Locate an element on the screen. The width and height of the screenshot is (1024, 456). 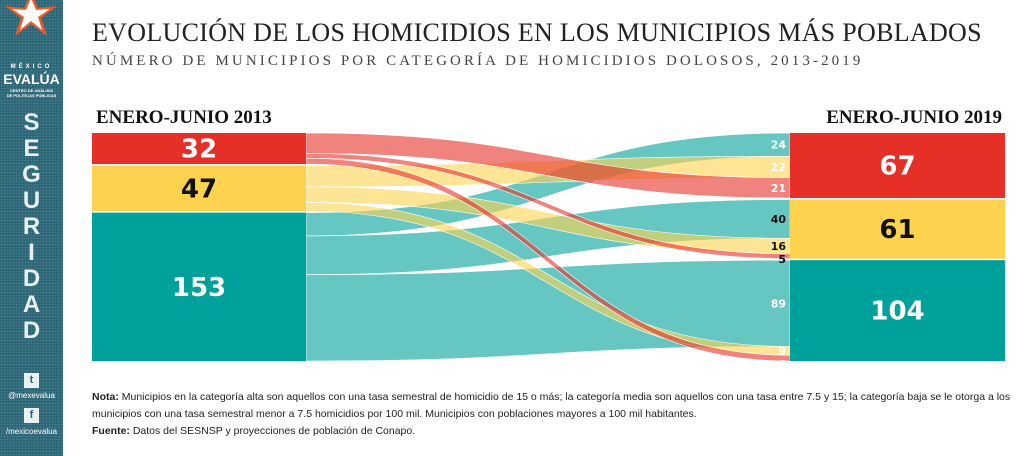
right-node-value: 67 is located at coordinates (897, 166).